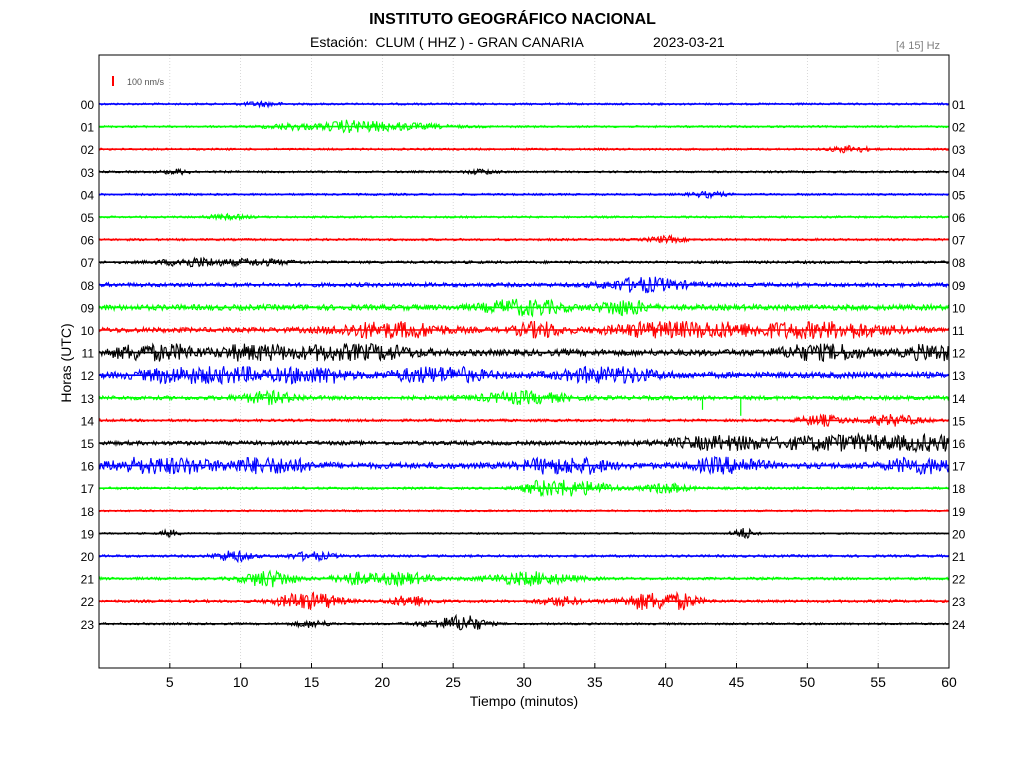 Image resolution: width=1025 pixels, height=768 pixels. I want to click on hour-label-left: 14, so click(88, 421).